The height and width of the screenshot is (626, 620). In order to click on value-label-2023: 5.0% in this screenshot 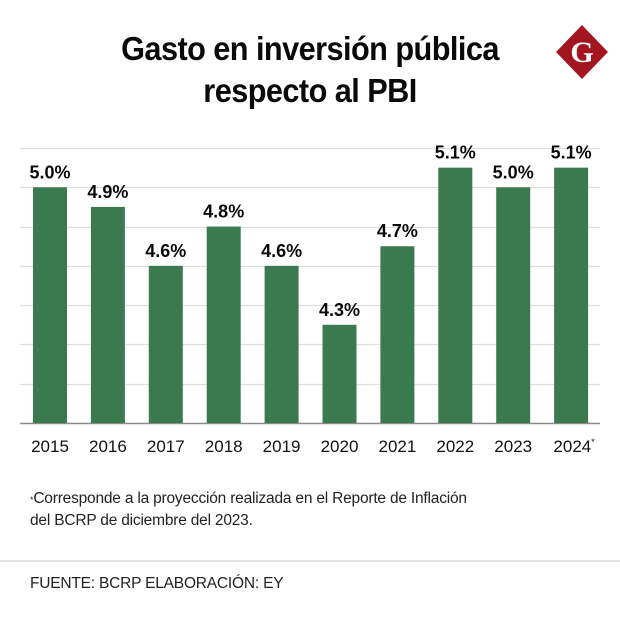, I will do `click(513, 172)`.